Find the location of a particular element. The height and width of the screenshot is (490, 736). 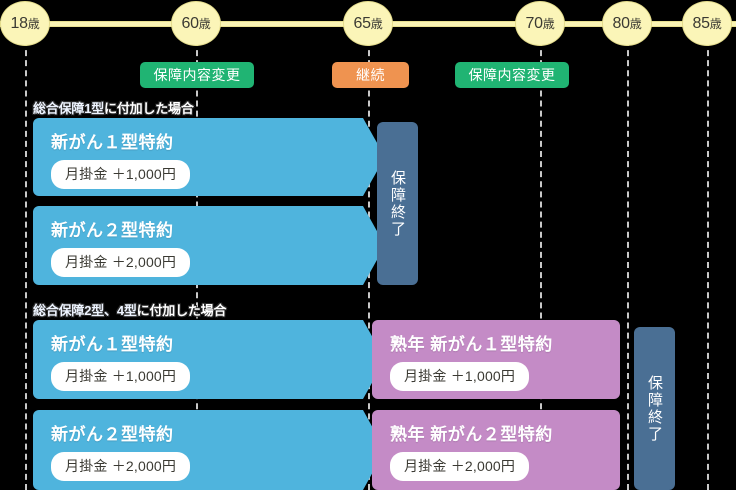

age-node-70-value: 70 is located at coordinates (534, 23).